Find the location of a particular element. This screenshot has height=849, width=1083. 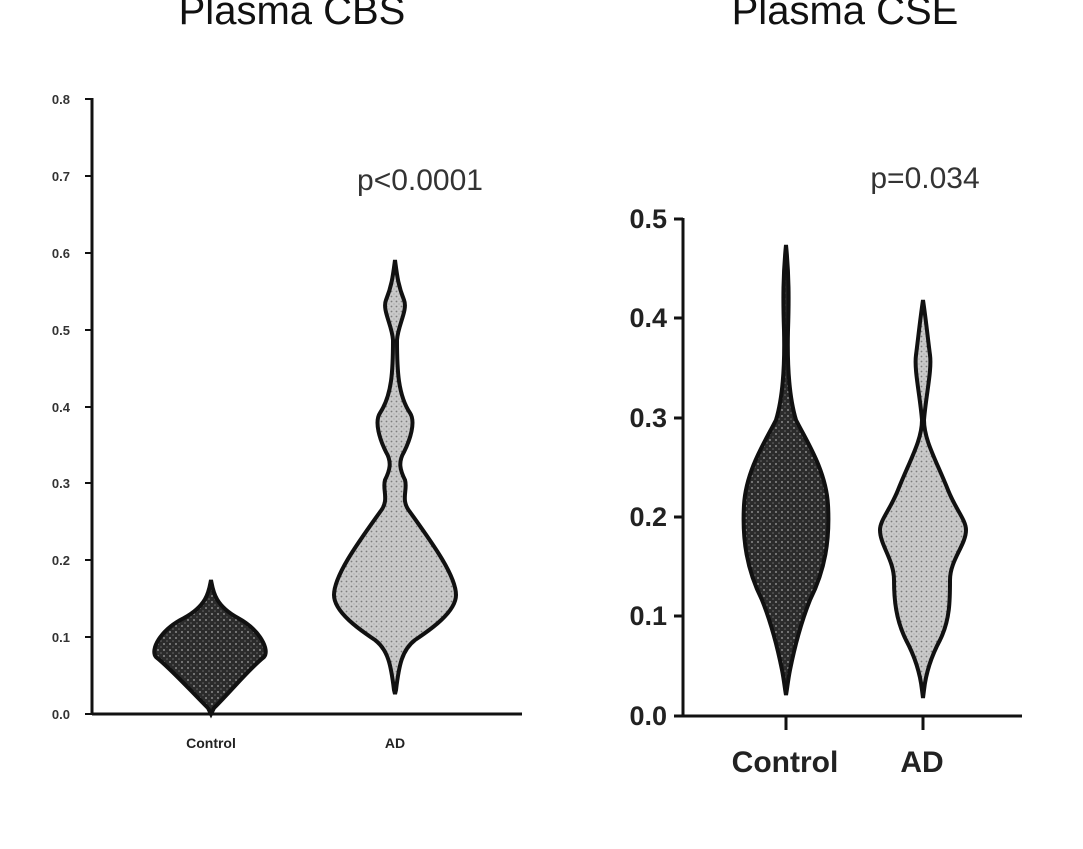

cbs-ytick-label-4: 0.4 is located at coordinates (61, 407).